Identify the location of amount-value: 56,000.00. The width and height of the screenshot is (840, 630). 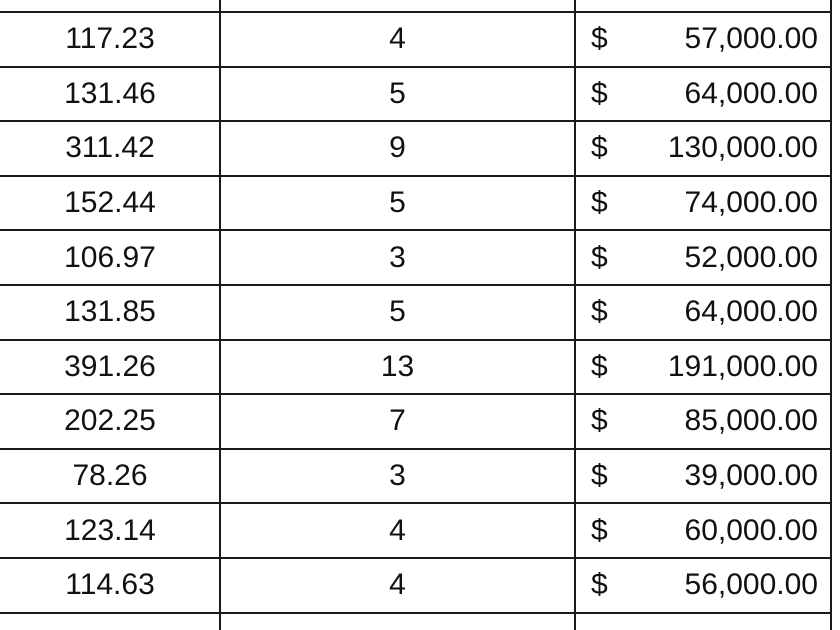
(751, 585).